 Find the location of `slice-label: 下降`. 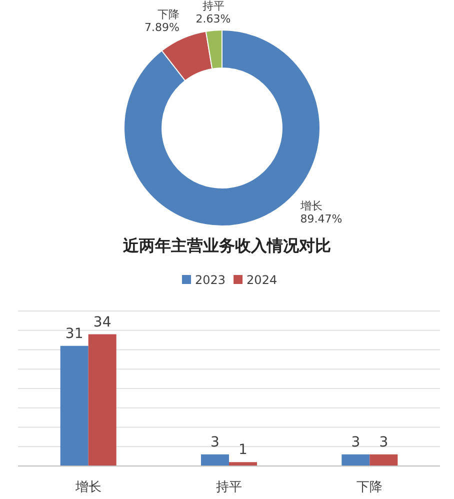

slice-label: 下降 is located at coordinates (168, 14).